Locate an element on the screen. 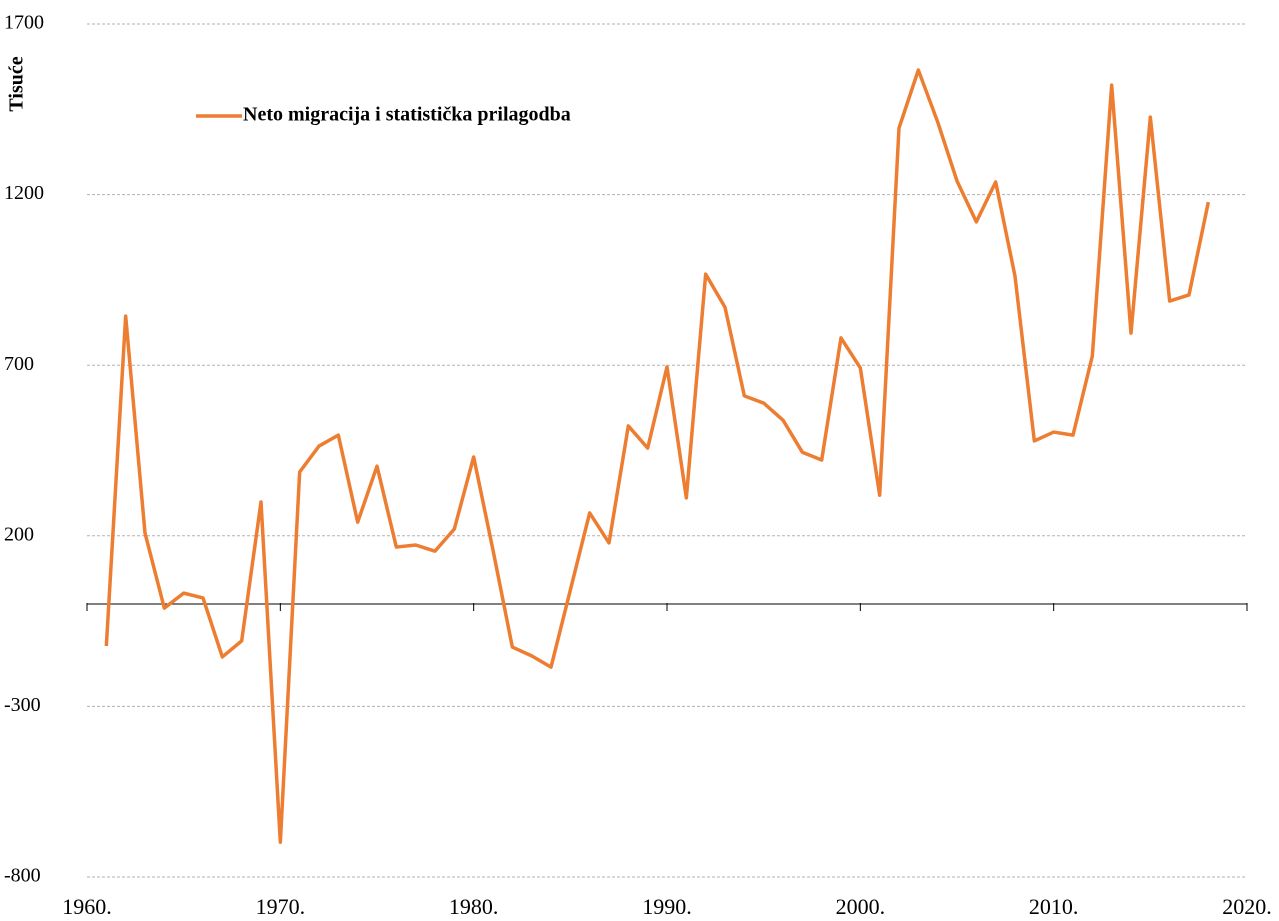 This screenshot has height=921, width=1279. legend-label: Neto migracija i statistička prilagodba is located at coordinates (407, 115).